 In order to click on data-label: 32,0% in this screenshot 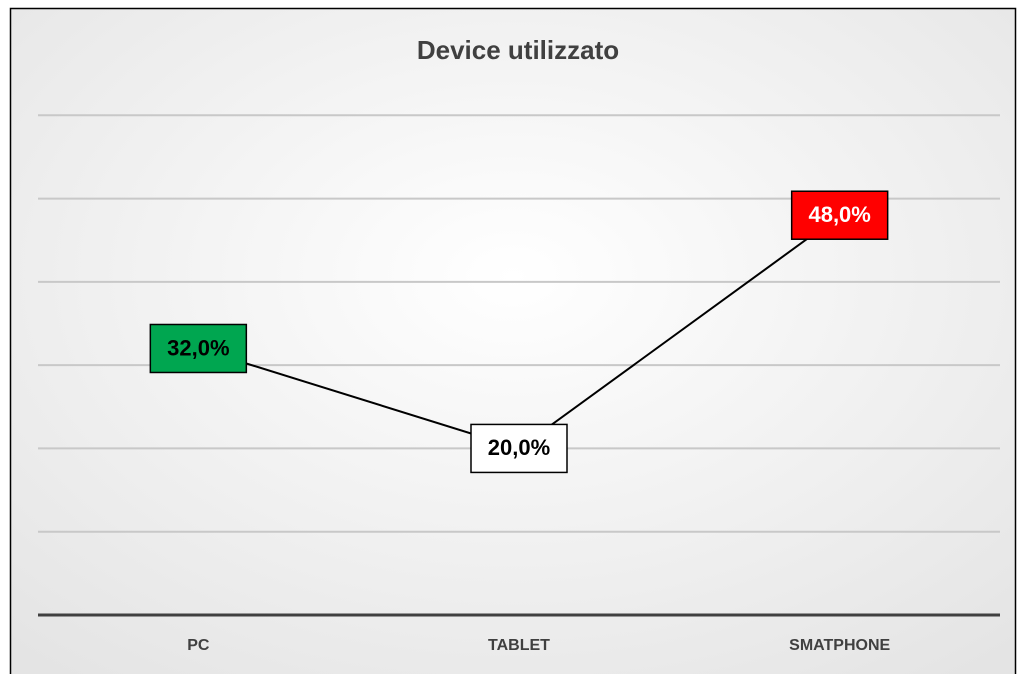, I will do `click(198, 347)`.